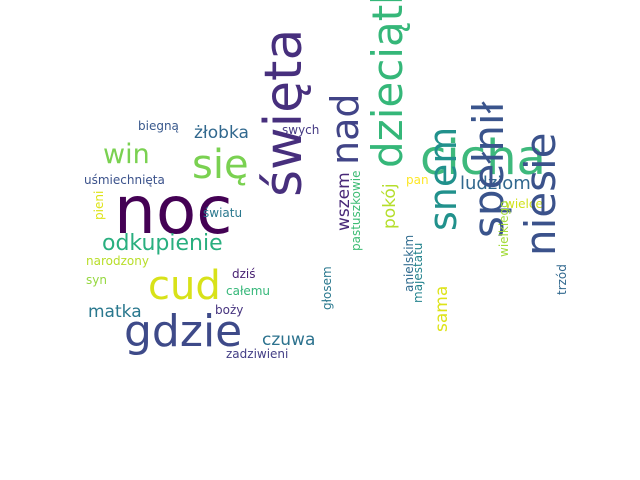  I want to click on word-glosem: głosem, so click(327, 288).